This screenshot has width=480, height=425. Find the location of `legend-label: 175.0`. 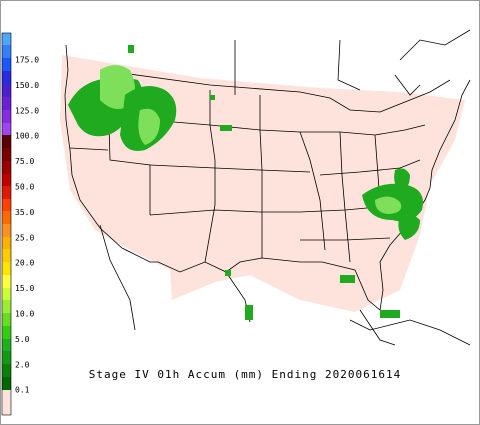

legend-label: 175.0 is located at coordinates (27, 60).